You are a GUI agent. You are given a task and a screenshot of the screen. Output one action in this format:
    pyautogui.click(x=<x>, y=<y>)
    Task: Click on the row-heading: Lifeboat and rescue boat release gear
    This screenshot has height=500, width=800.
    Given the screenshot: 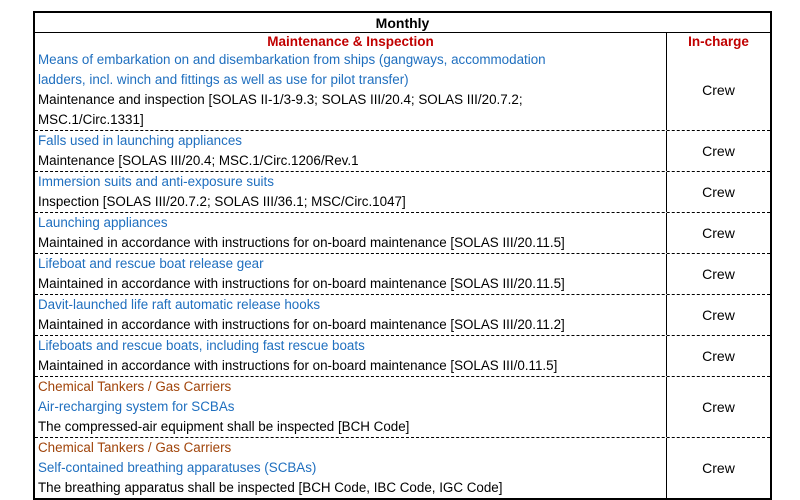 What is the action you would take?
    pyautogui.click(x=151, y=263)
    